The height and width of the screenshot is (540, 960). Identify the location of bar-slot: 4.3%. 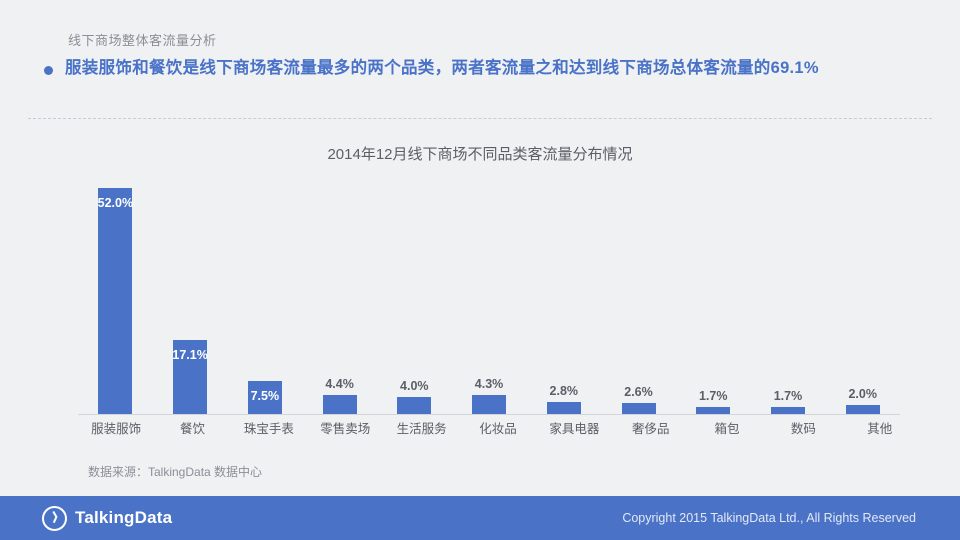
(489, 299).